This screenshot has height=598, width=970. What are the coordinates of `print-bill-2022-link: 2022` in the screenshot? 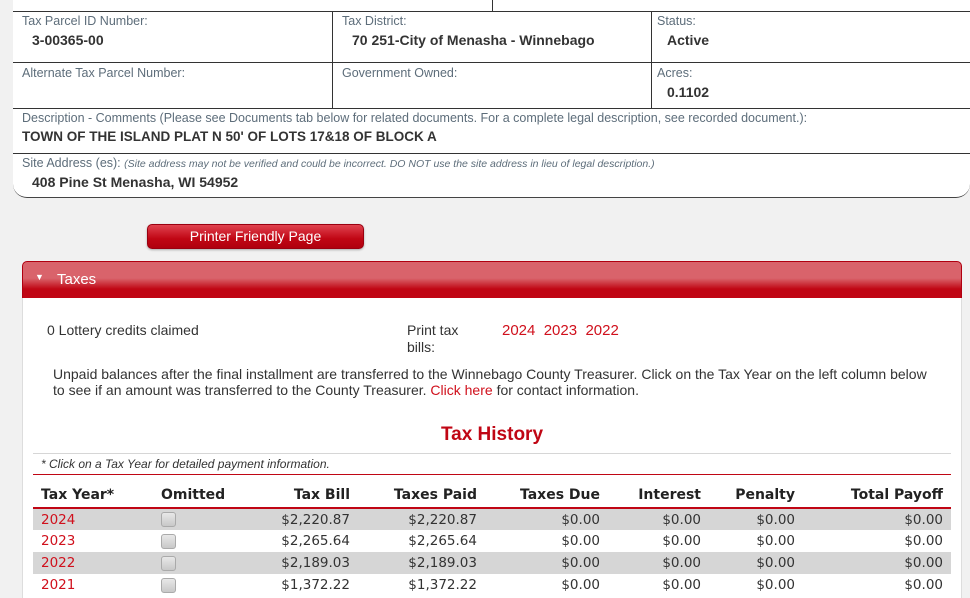 It's located at (602, 330).